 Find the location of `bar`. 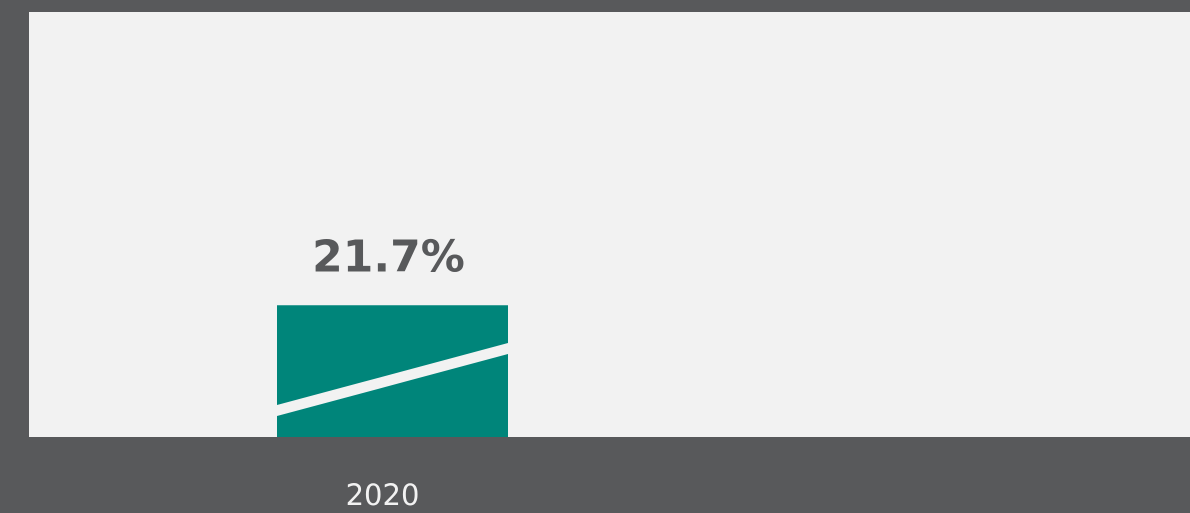

bar is located at coordinates (392, 371).